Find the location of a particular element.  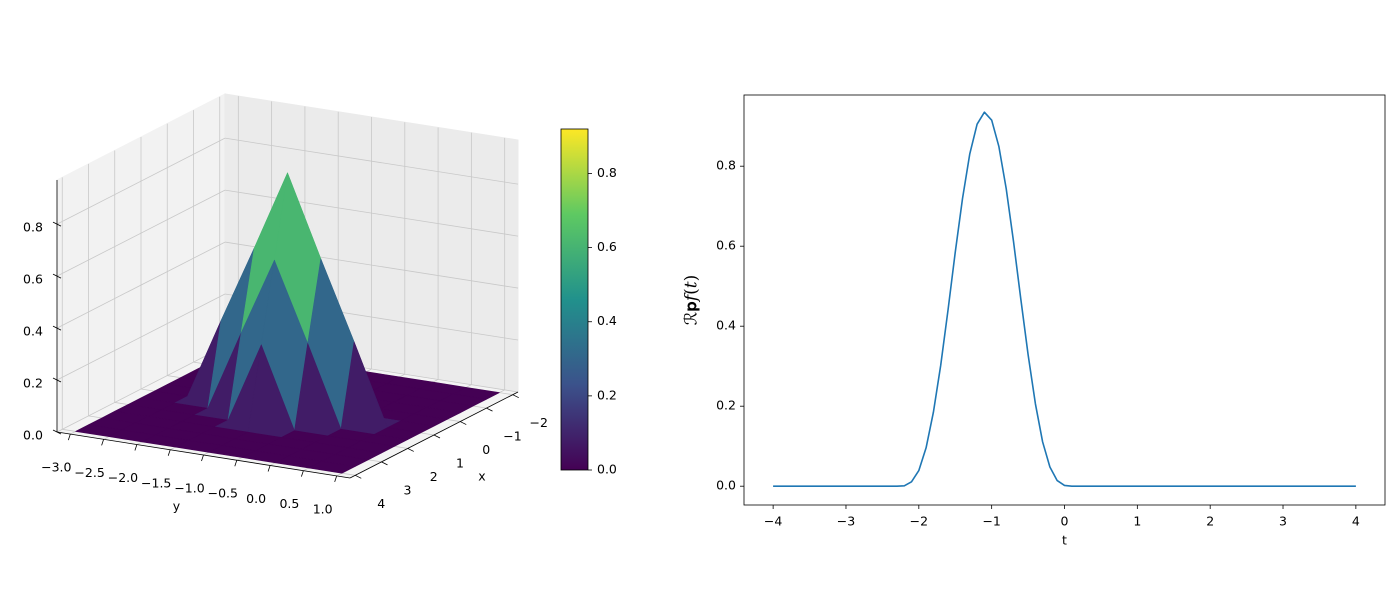

colorbar-tick-label: 0.0 is located at coordinates (607, 469).